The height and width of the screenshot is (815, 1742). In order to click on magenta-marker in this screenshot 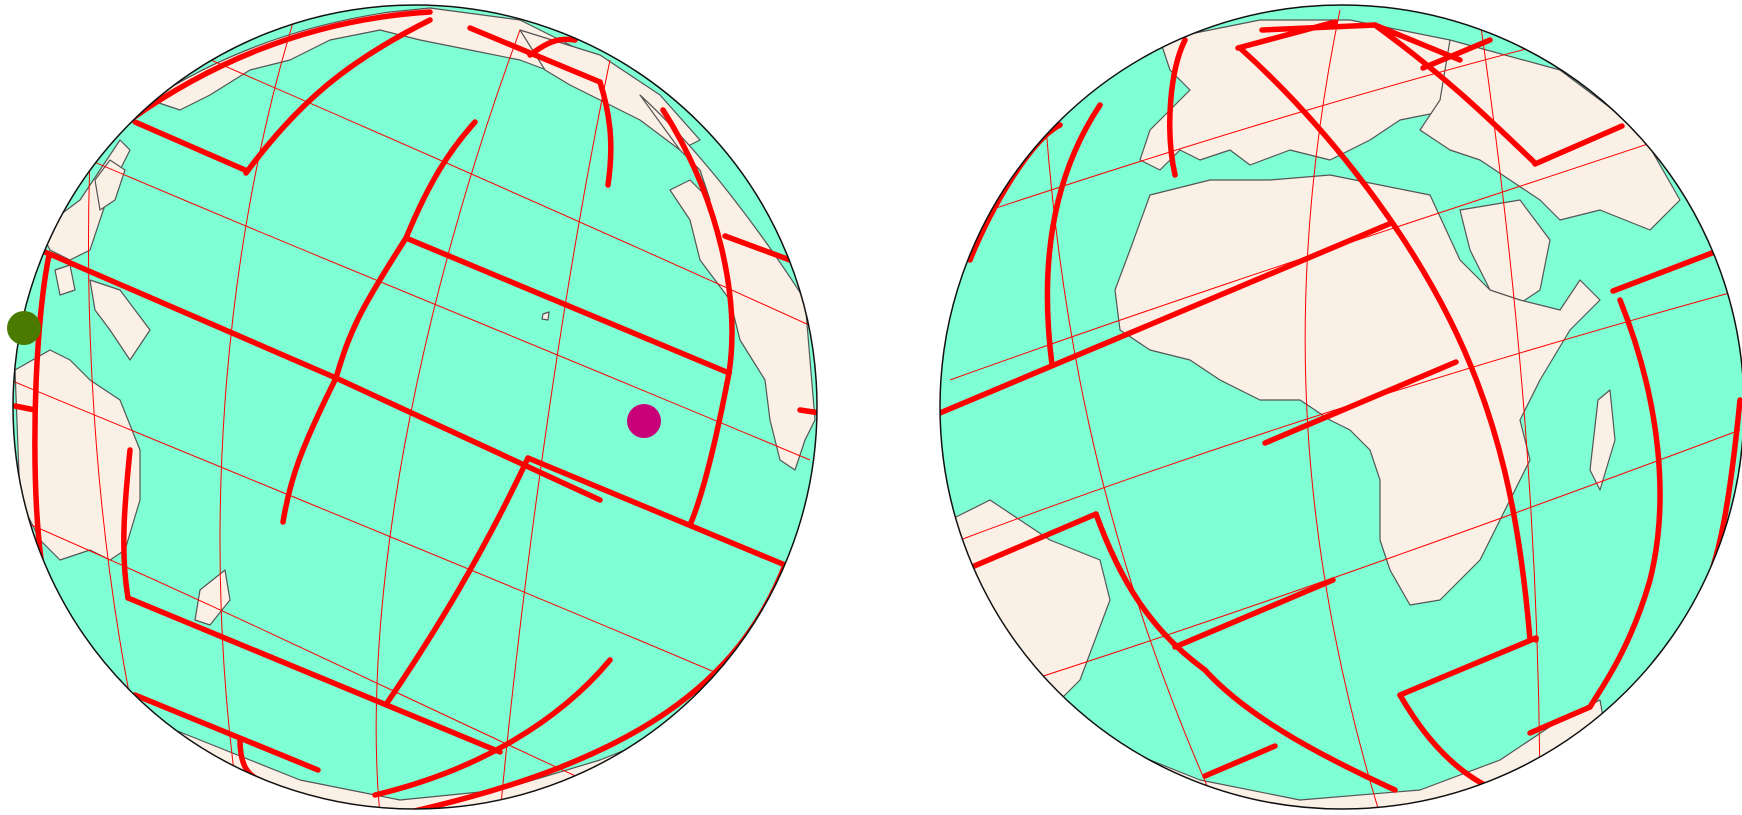, I will do `click(644, 421)`.